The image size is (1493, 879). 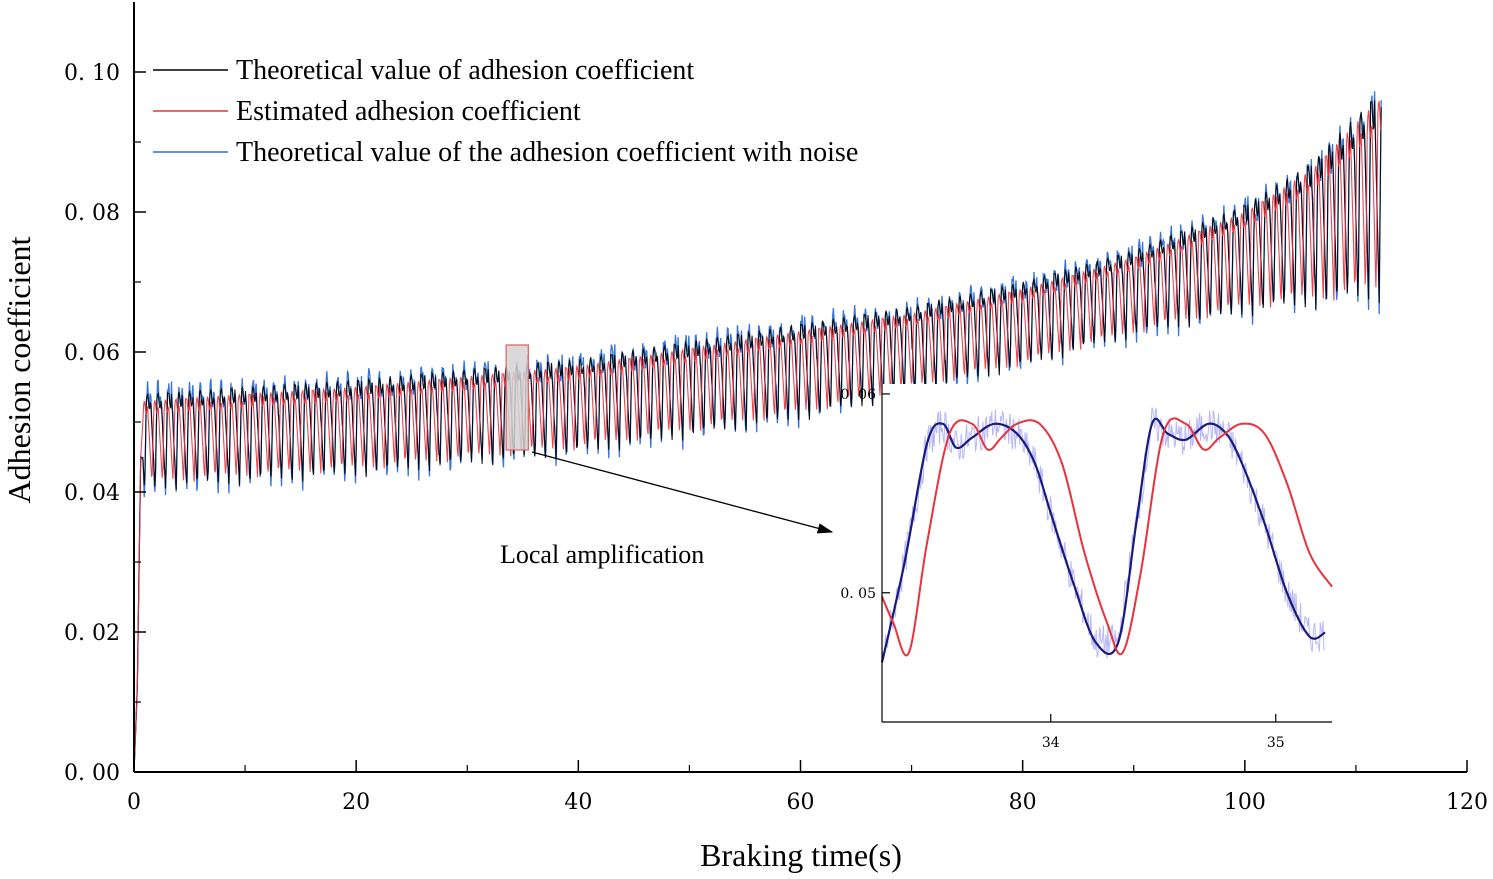 I want to click on inset-estimated-series, so click(x=1107, y=537).